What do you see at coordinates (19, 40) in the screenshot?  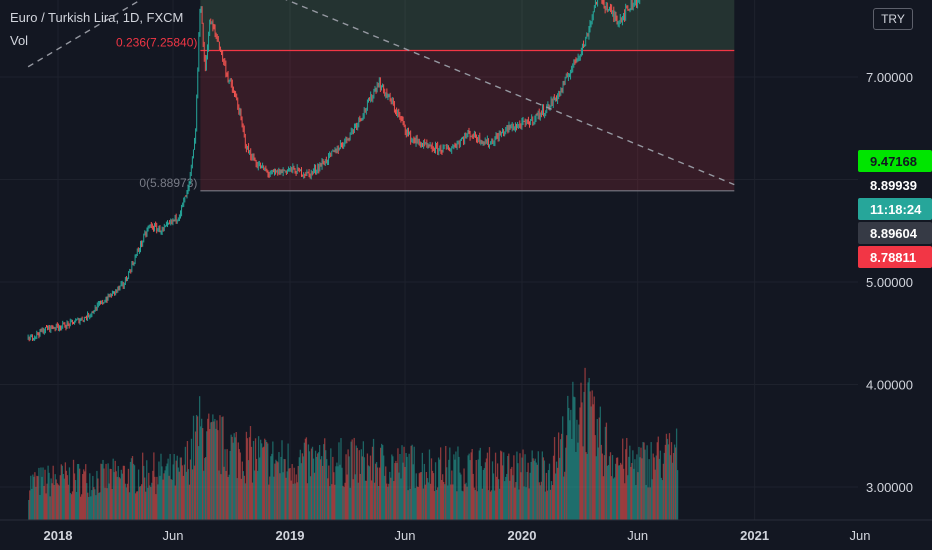 I see `volume-indicator-label: Vol` at bounding box center [19, 40].